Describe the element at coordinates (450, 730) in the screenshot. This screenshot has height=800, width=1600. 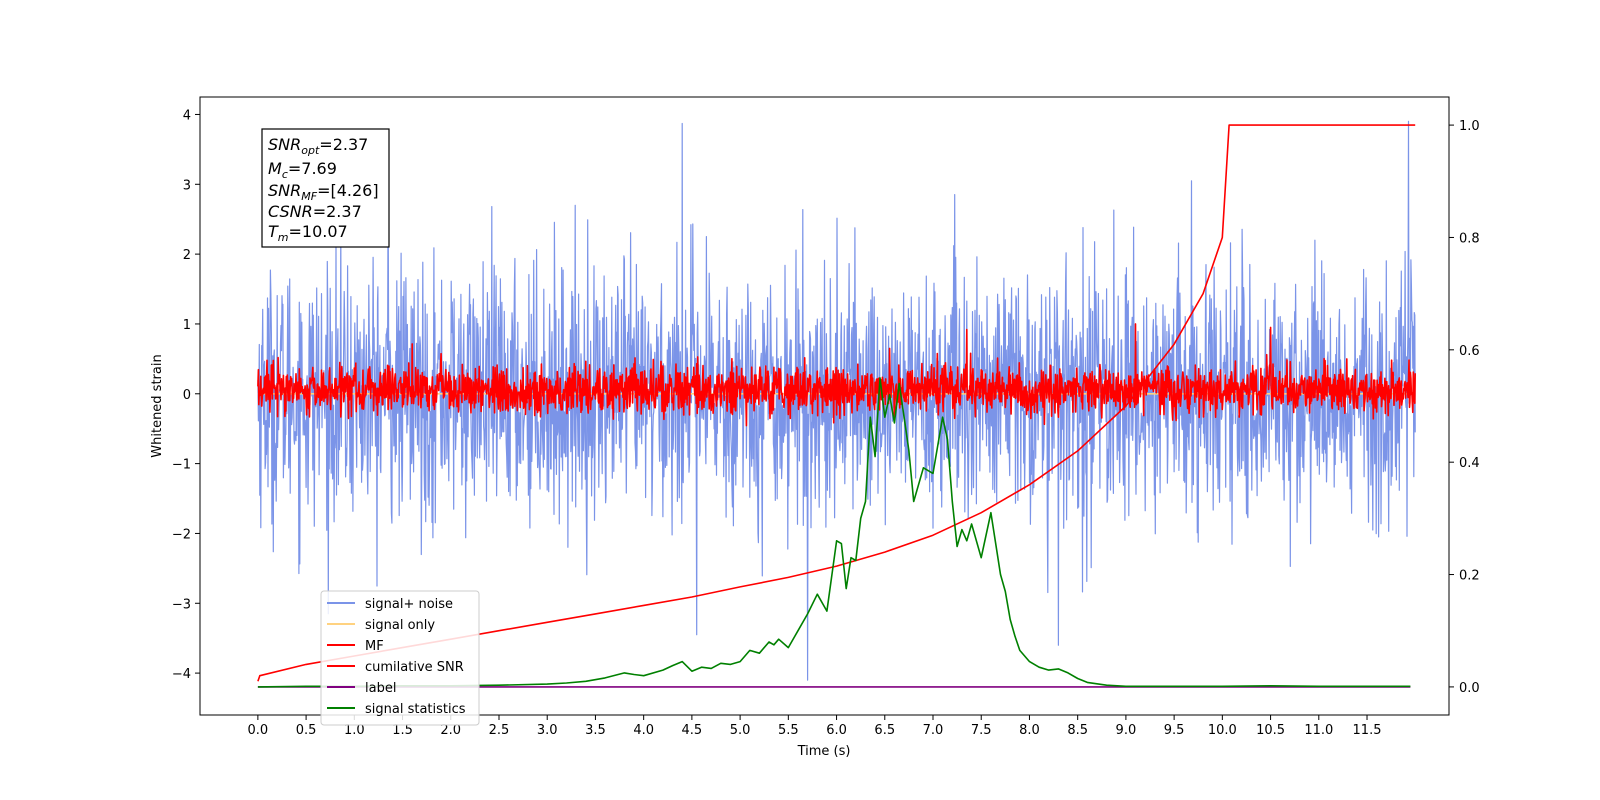
I see `x-tick-label: 2.0` at that location.